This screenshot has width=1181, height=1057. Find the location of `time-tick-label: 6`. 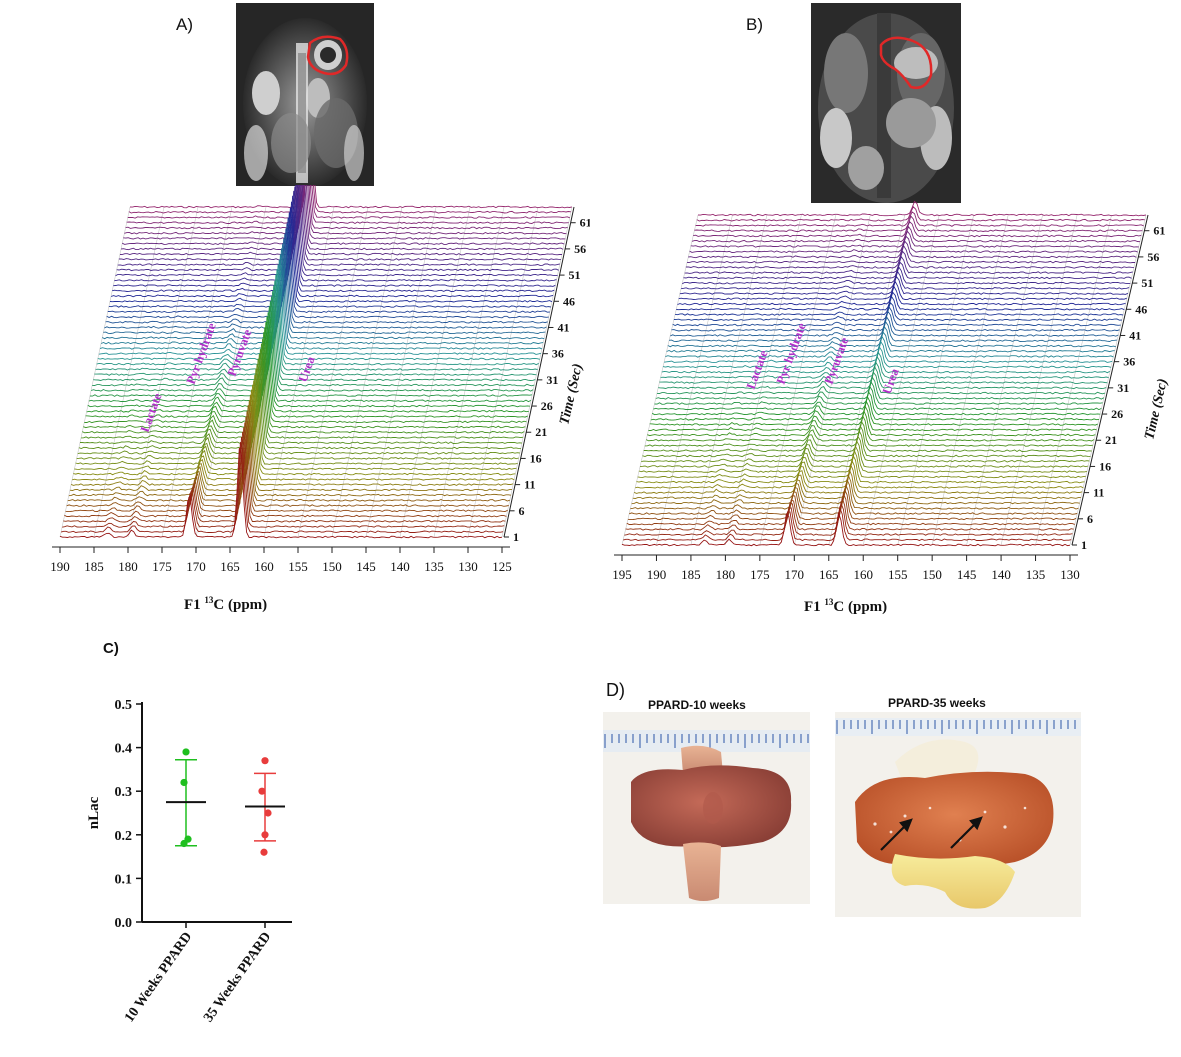

time-tick-label: 6 is located at coordinates (522, 511).